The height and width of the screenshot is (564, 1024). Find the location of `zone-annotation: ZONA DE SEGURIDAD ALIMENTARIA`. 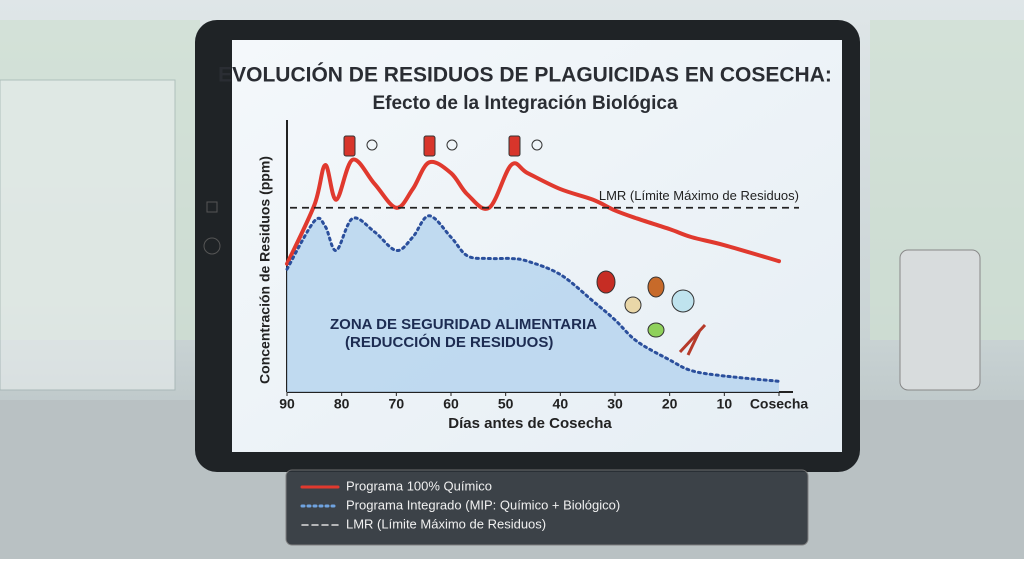

zone-annotation: ZONA DE SEGURIDAD ALIMENTARIA is located at coordinates (463, 324).